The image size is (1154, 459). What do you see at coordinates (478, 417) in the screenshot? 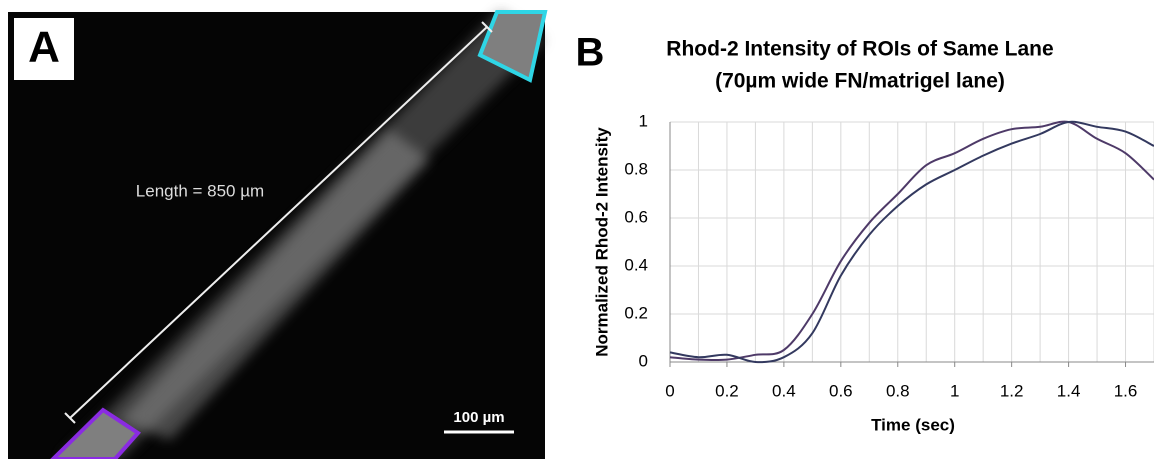
I see `scale-bar-label: 100 µm` at bounding box center [478, 417].